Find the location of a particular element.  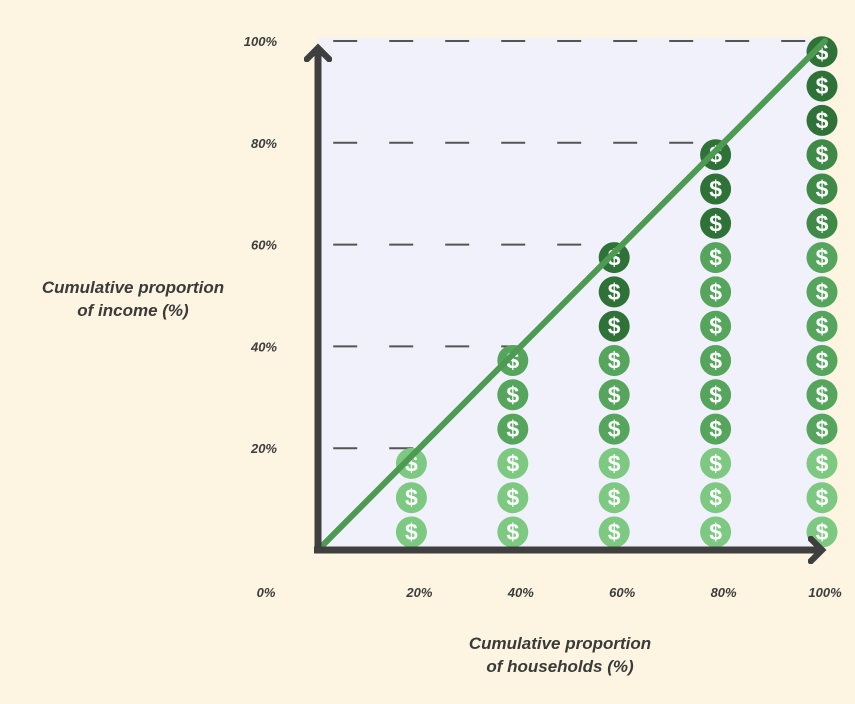

x-tick-labels: 20% 40% 60% 80% 100% is located at coordinates (623, 592).